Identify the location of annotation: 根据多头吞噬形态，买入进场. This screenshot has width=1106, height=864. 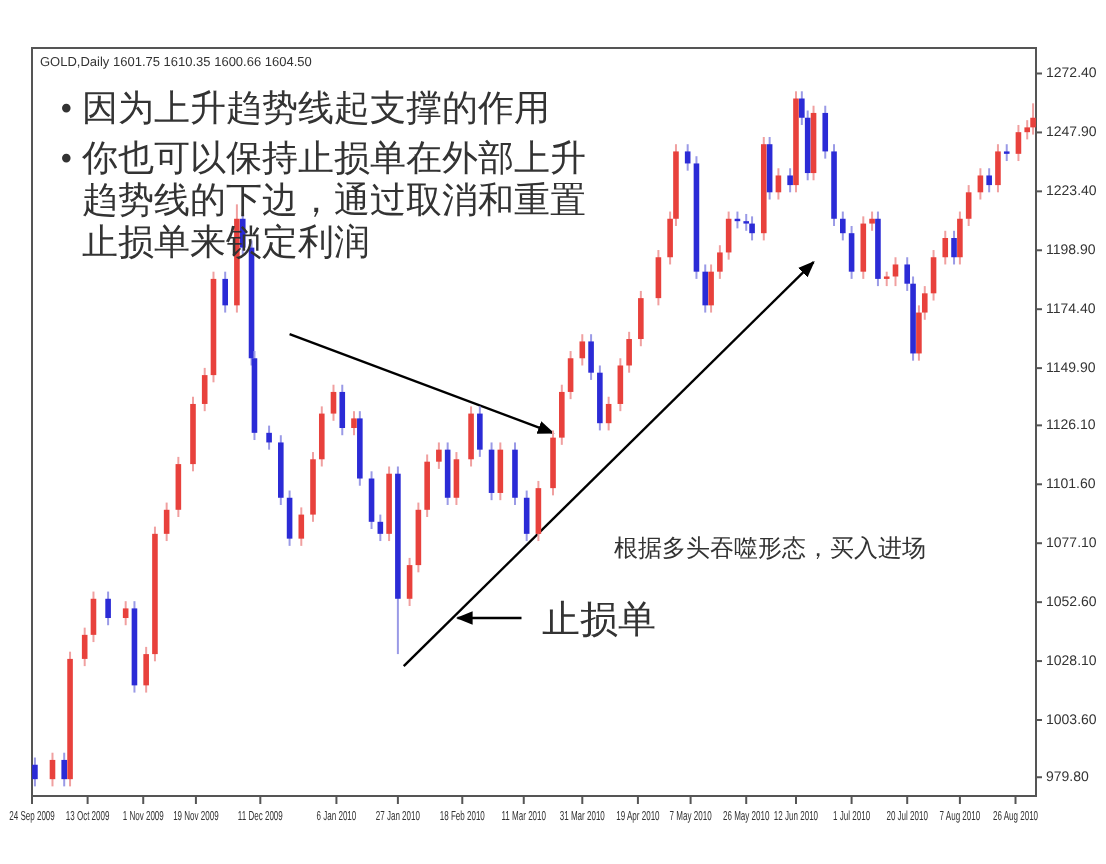
(770, 549).